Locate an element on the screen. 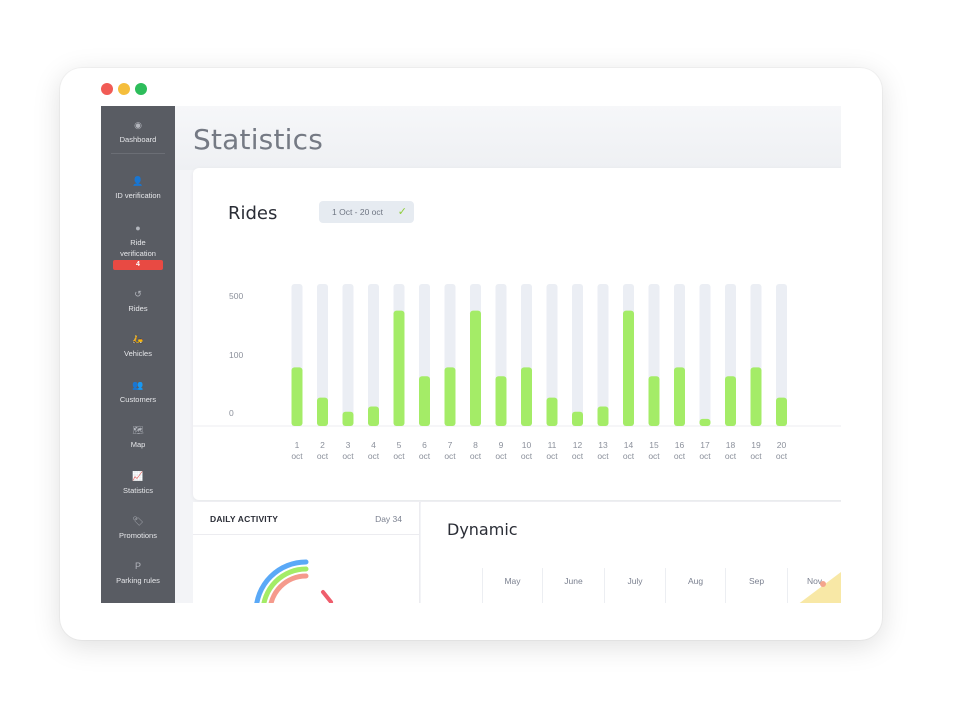  sidebar-item-id-verification: 👤 ID verification is located at coordinates (138, 188).